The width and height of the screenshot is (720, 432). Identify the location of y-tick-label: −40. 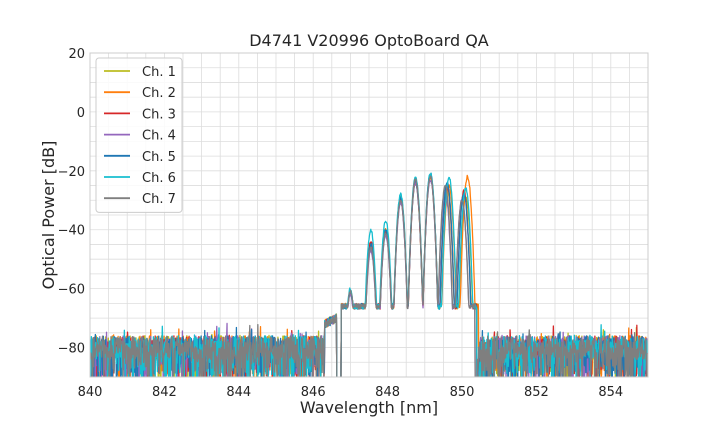
(71, 231).